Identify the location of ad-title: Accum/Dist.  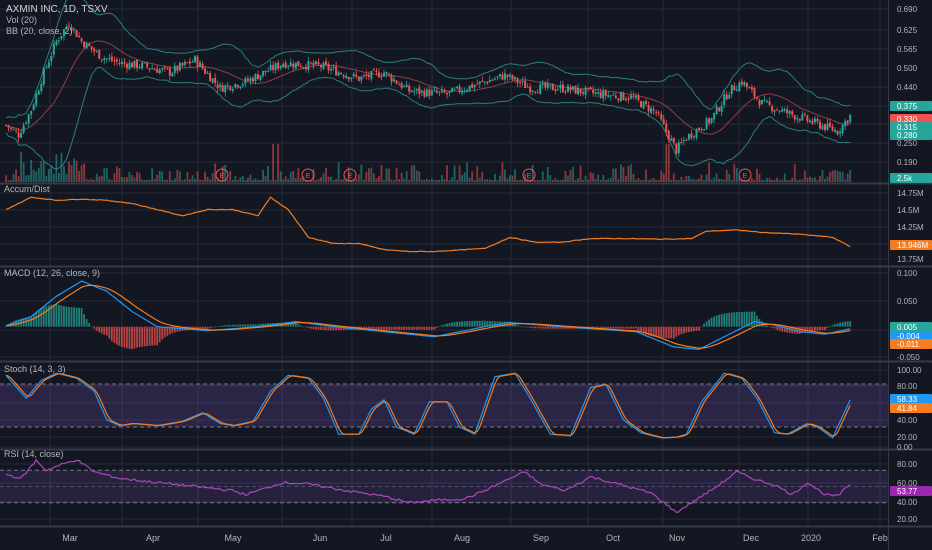
(27, 189).